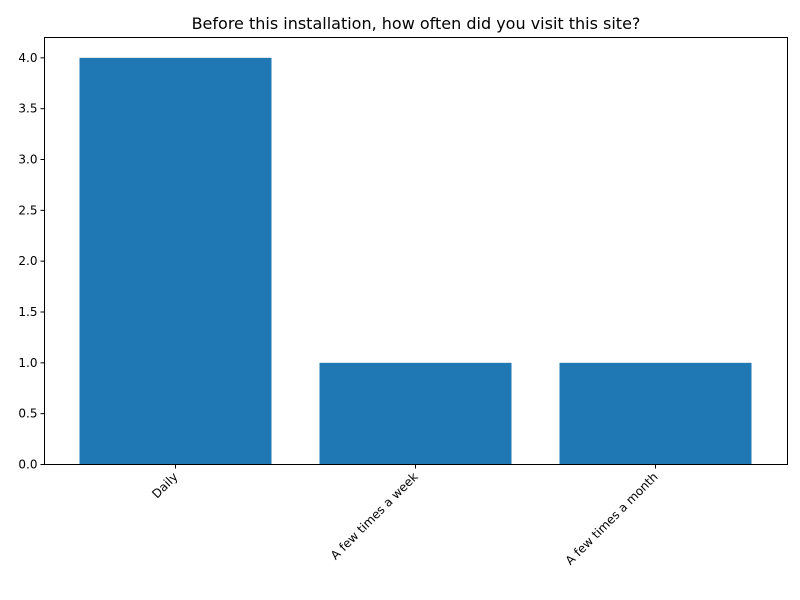 The image size is (800, 600). I want to click on y-axis: 0.0 0.5 1.0 1.5 2.0 2.5 3.0 3.5 4.0, so click(31, 261).